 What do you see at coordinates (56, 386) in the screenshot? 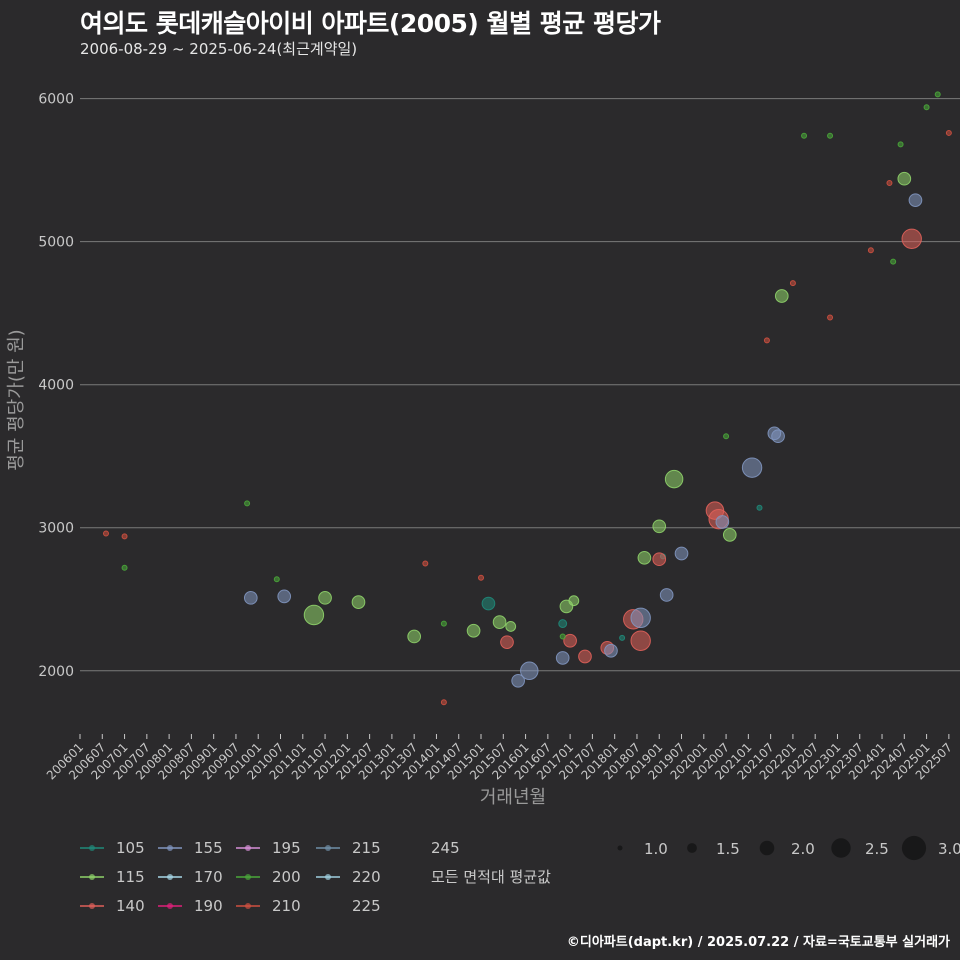
I see `y-tick-label: 4000` at bounding box center [56, 386].